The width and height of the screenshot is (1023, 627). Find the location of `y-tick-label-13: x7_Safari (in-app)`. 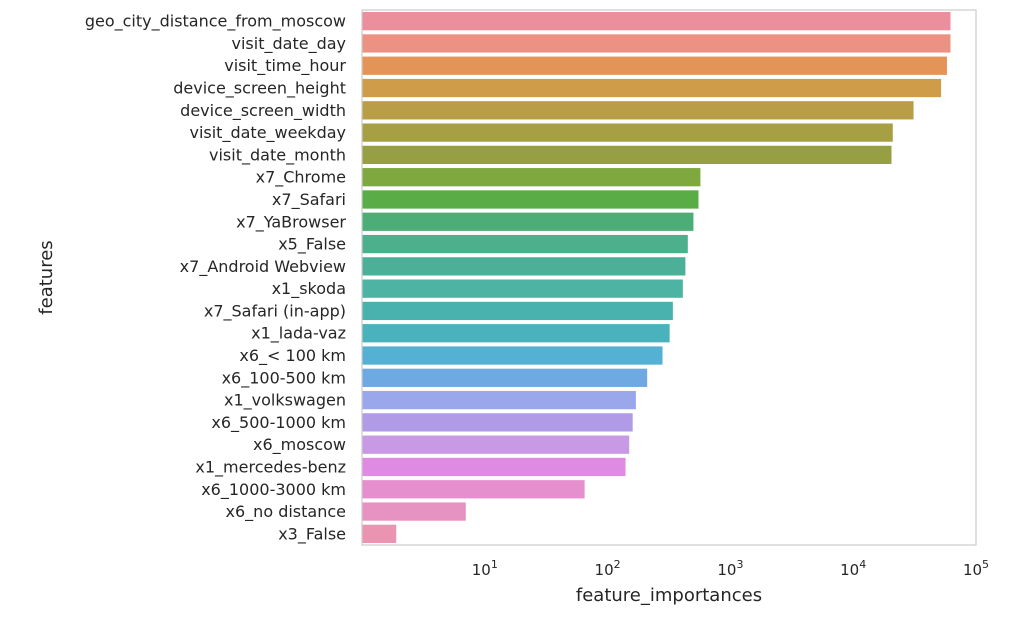

y-tick-label-13: x7_Safari (in-app) is located at coordinates (275, 311).